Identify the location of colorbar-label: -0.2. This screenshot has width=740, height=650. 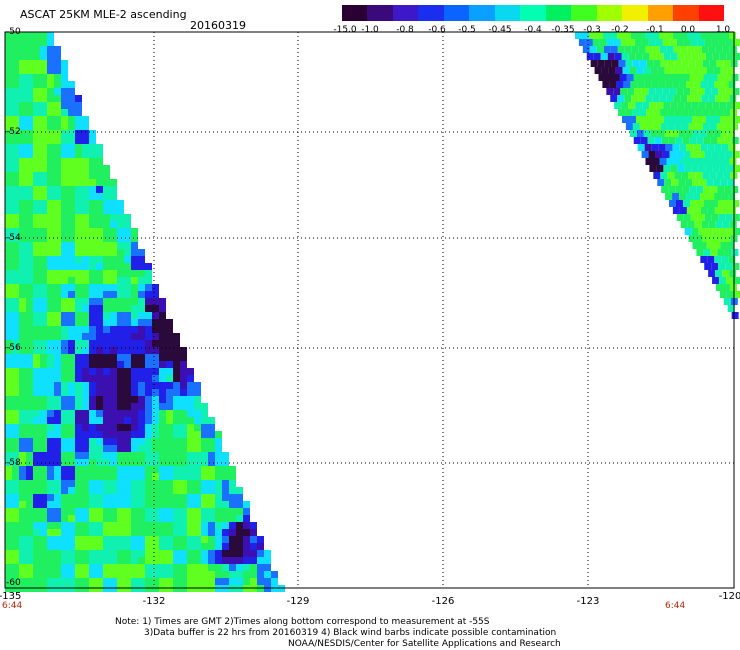
(620, 30).